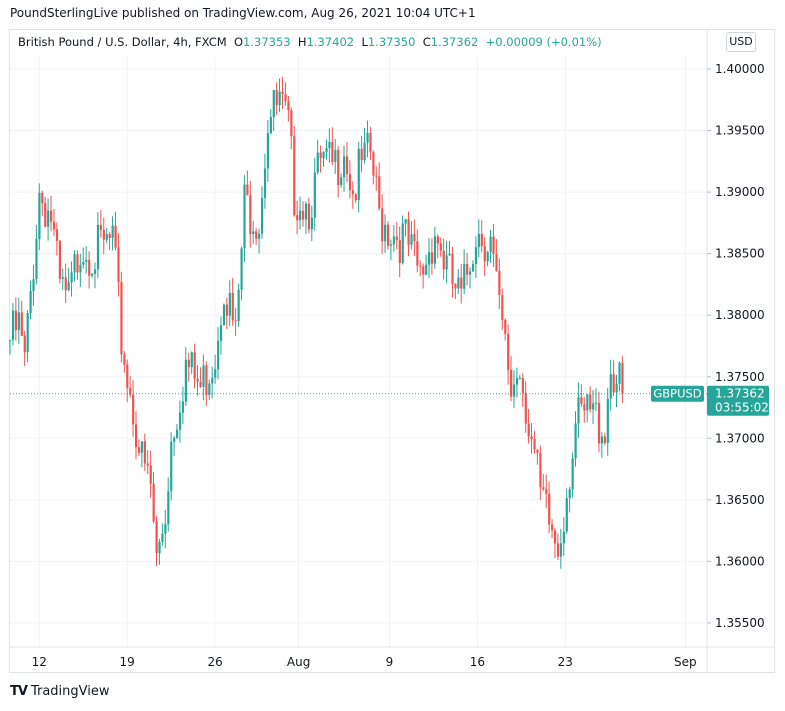  What do you see at coordinates (391, 42) in the screenshot?
I see `low-value: 1.37350` at bounding box center [391, 42].